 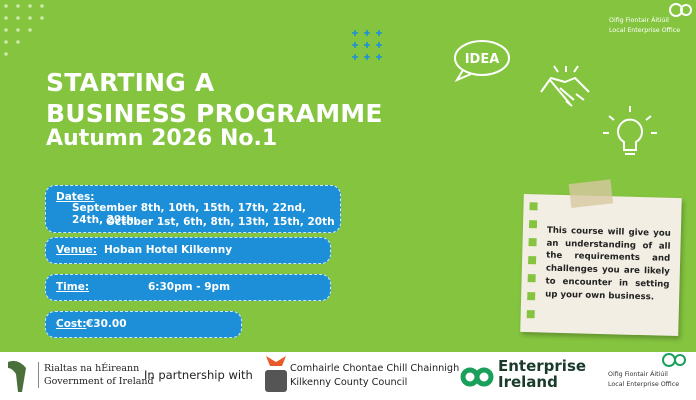 What do you see at coordinates (542, 366) in the screenshot?
I see `ei-line1: Enterprise` at bounding box center [542, 366].